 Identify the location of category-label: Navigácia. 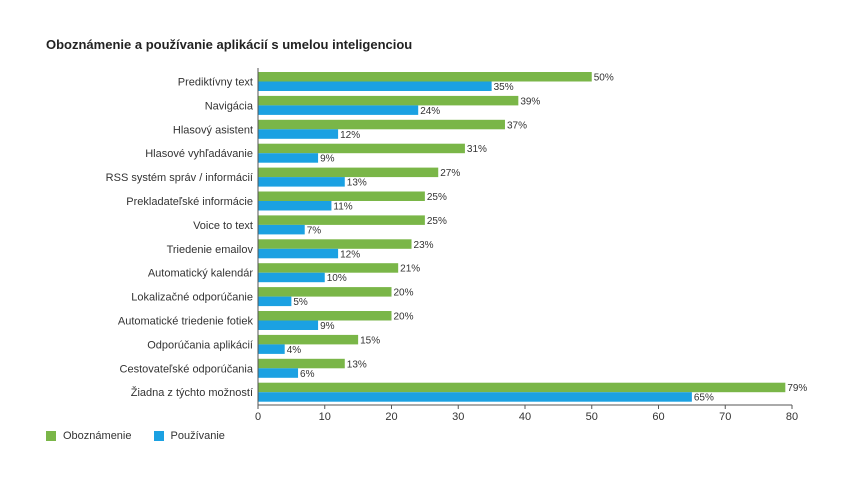
(229, 106).